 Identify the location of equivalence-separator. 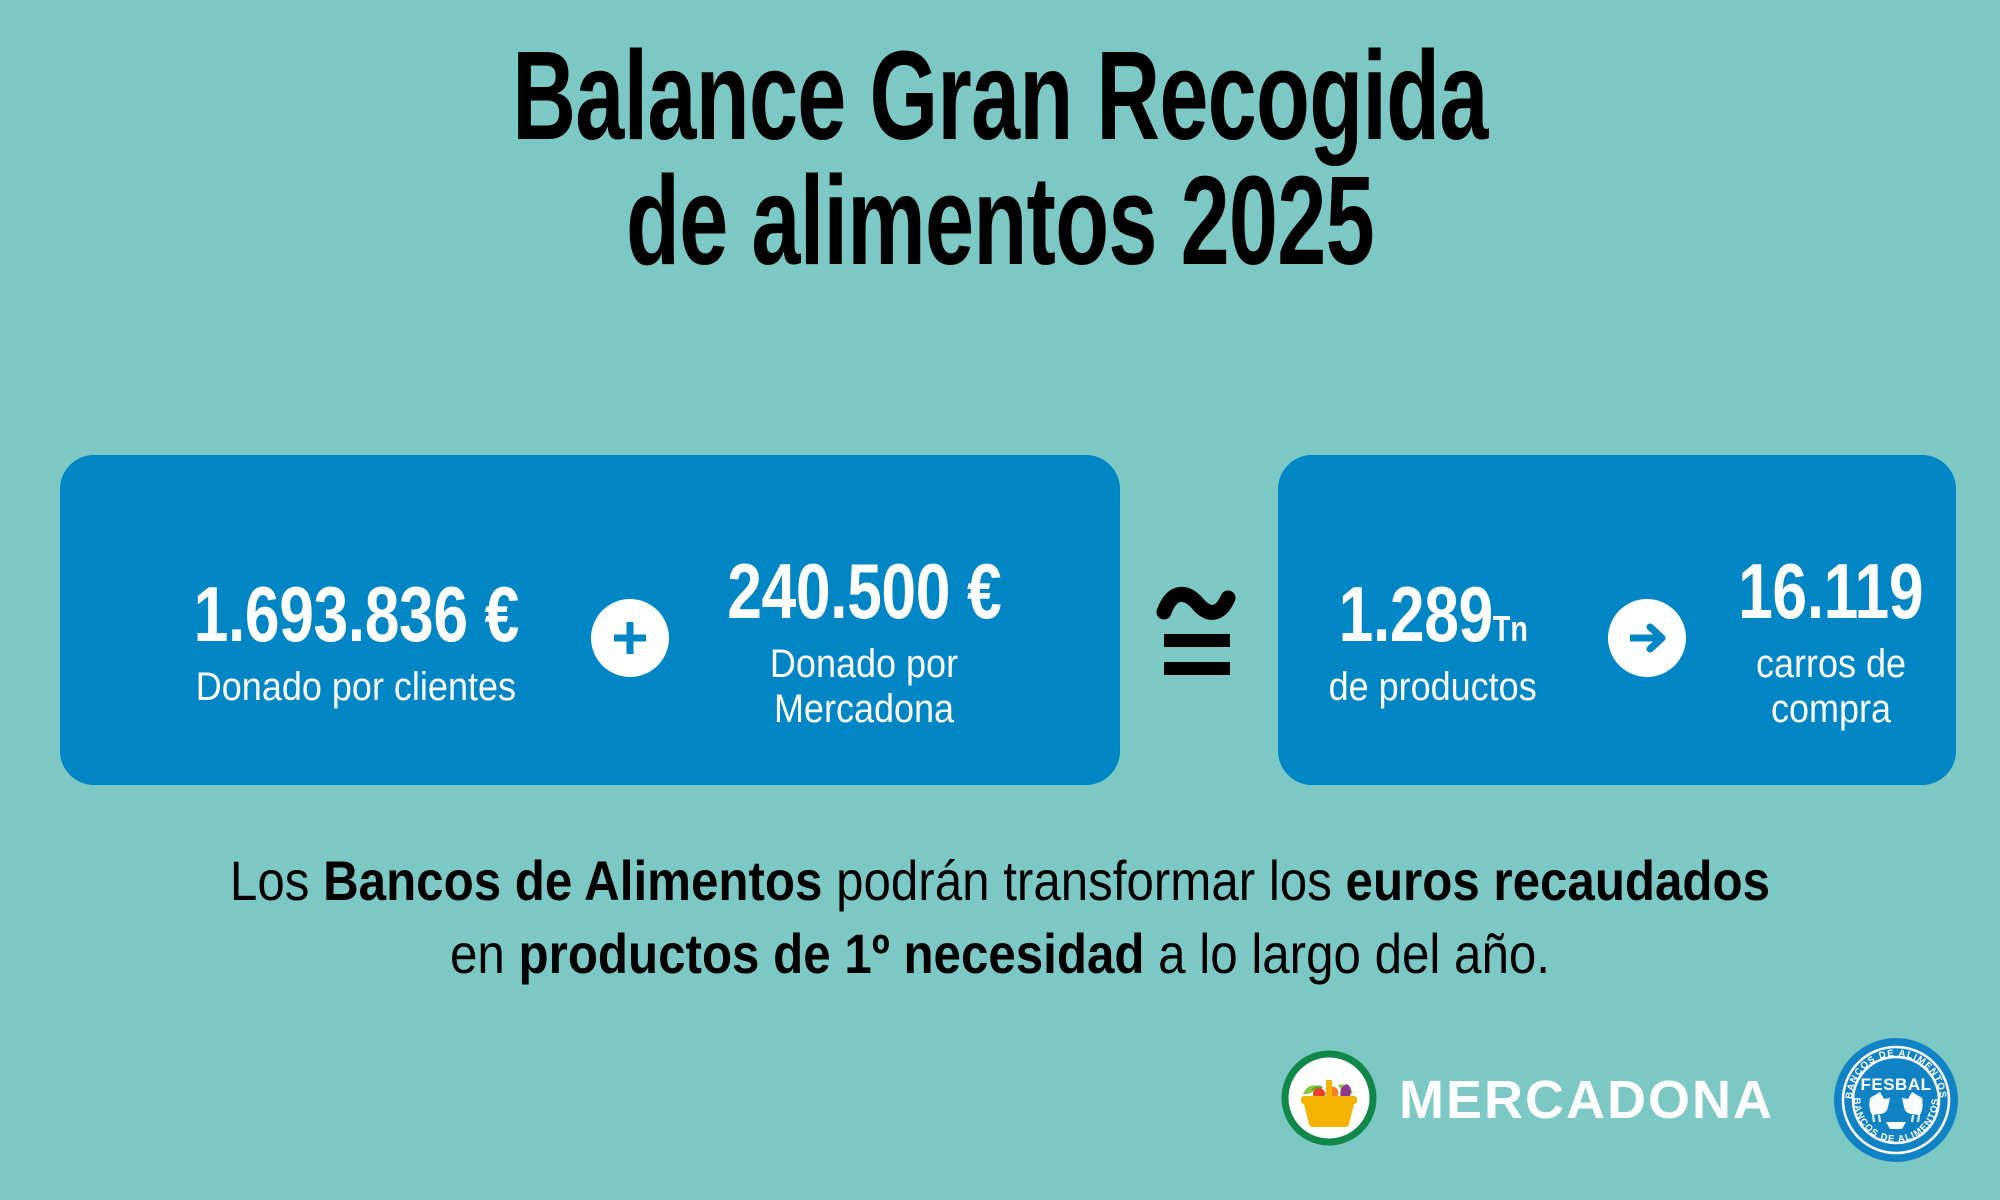
(1199, 620).